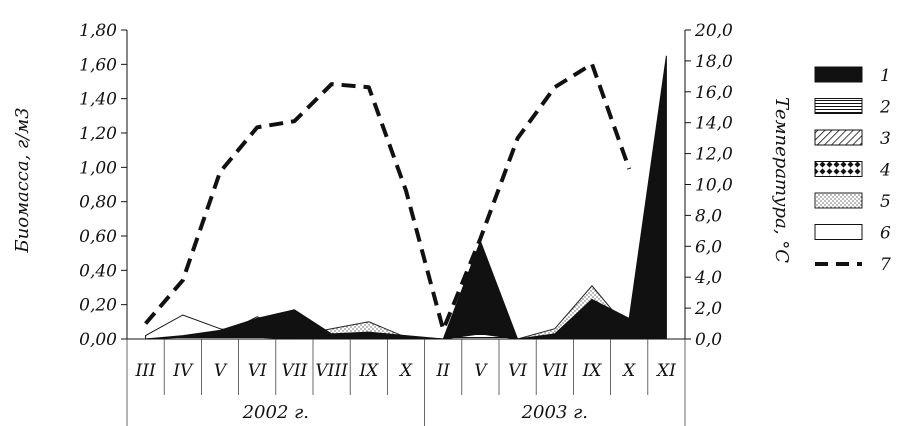 Image resolution: width=897 pixels, height=426 pixels. Describe the element at coordinates (98, 340) in the screenshot. I see `y-left-tick-label: 0,00` at that location.